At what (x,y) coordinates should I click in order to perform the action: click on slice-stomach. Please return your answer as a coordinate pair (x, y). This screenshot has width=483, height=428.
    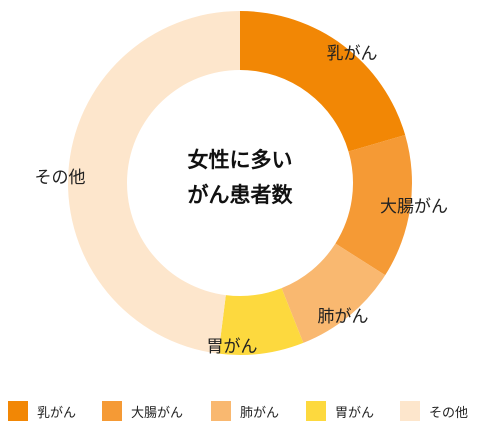
    Looking at the image, I should click on (261, 321).